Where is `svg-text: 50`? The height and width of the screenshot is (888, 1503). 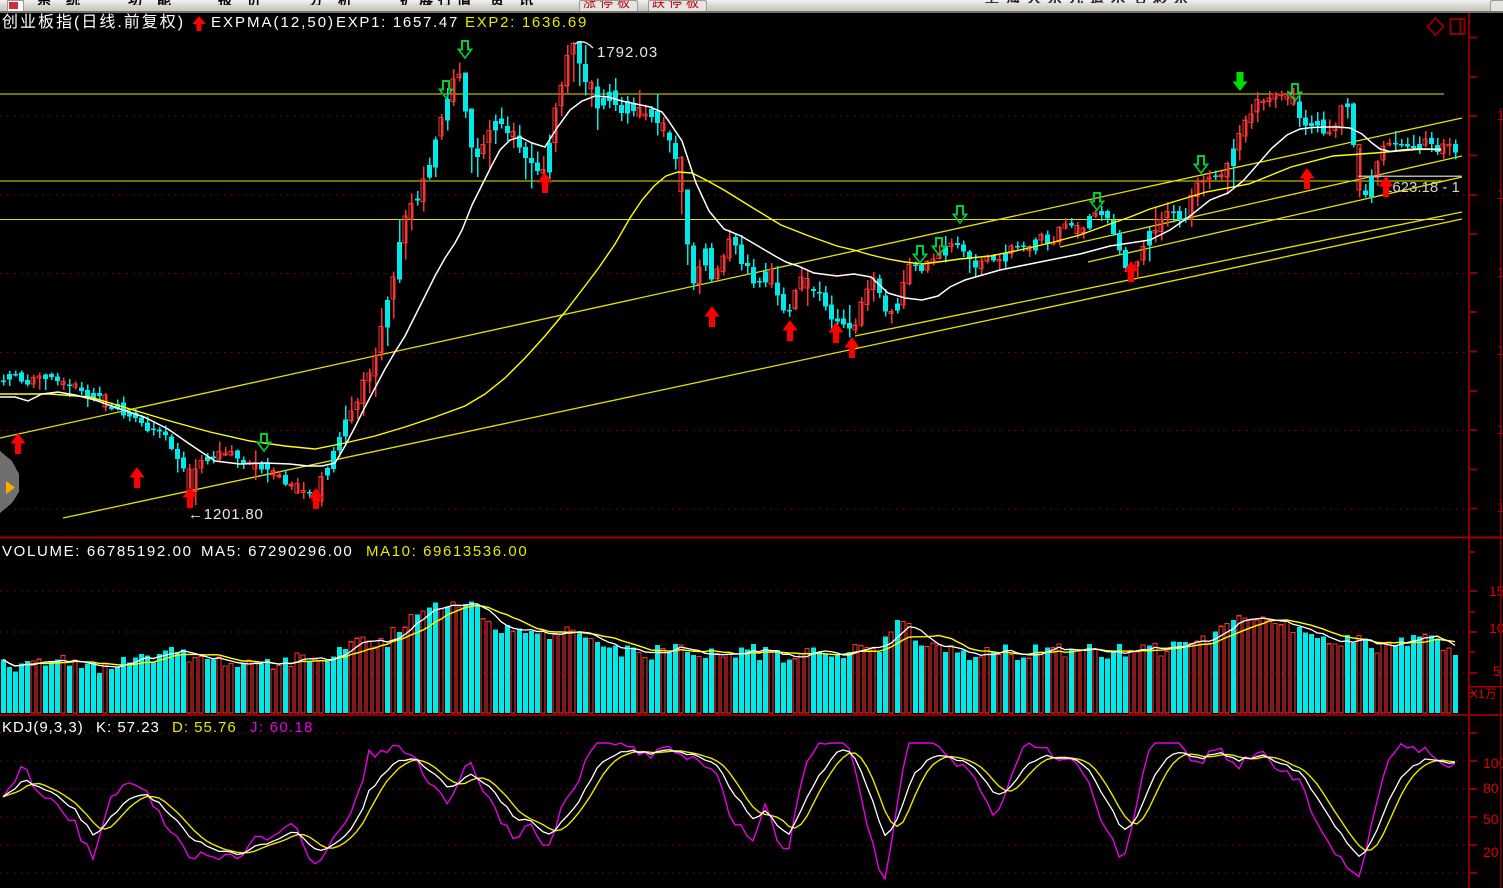 svg-text: 50 is located at coordinates (1491, 819).